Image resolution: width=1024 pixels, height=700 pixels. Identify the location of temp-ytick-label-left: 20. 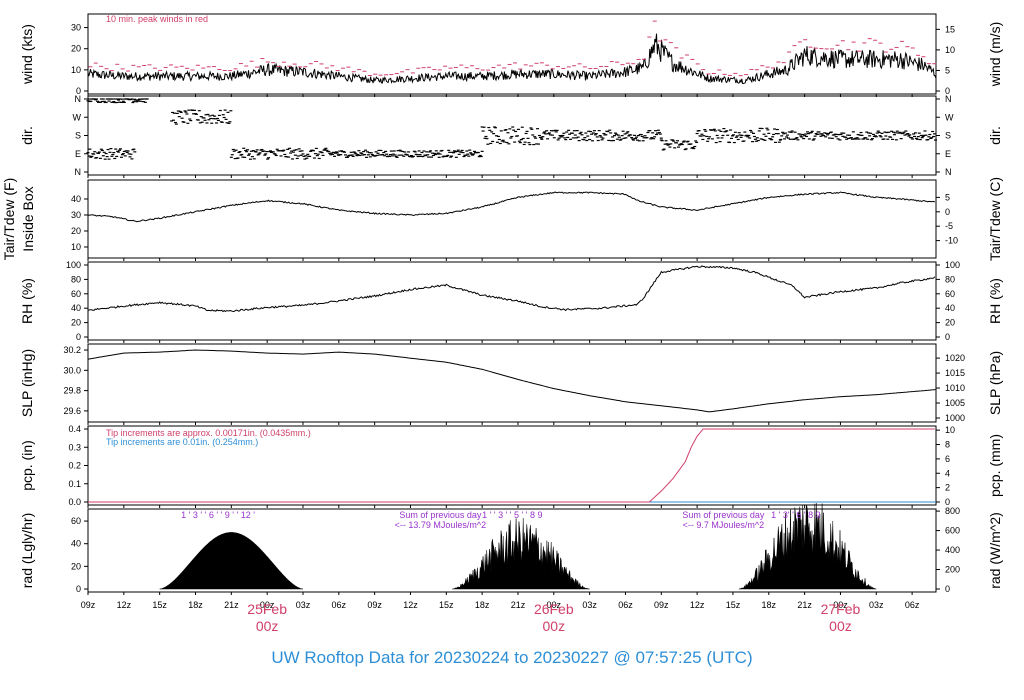
(76, 231).